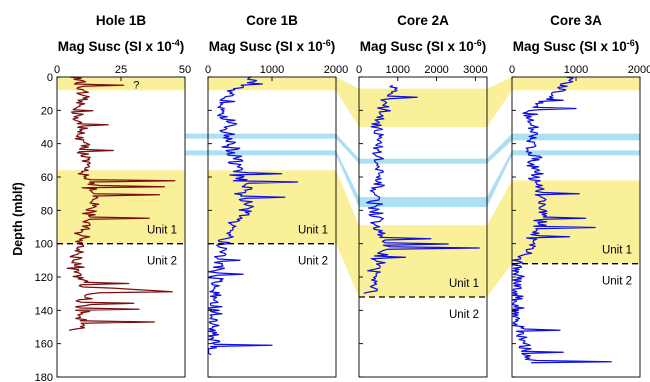 Image resolution: width=650 pixels, height=382 pixels. Describe the element at coordinates (639, 70) in the screenshot. I see `panel-4-xtick-label-3: 2000` at that location.